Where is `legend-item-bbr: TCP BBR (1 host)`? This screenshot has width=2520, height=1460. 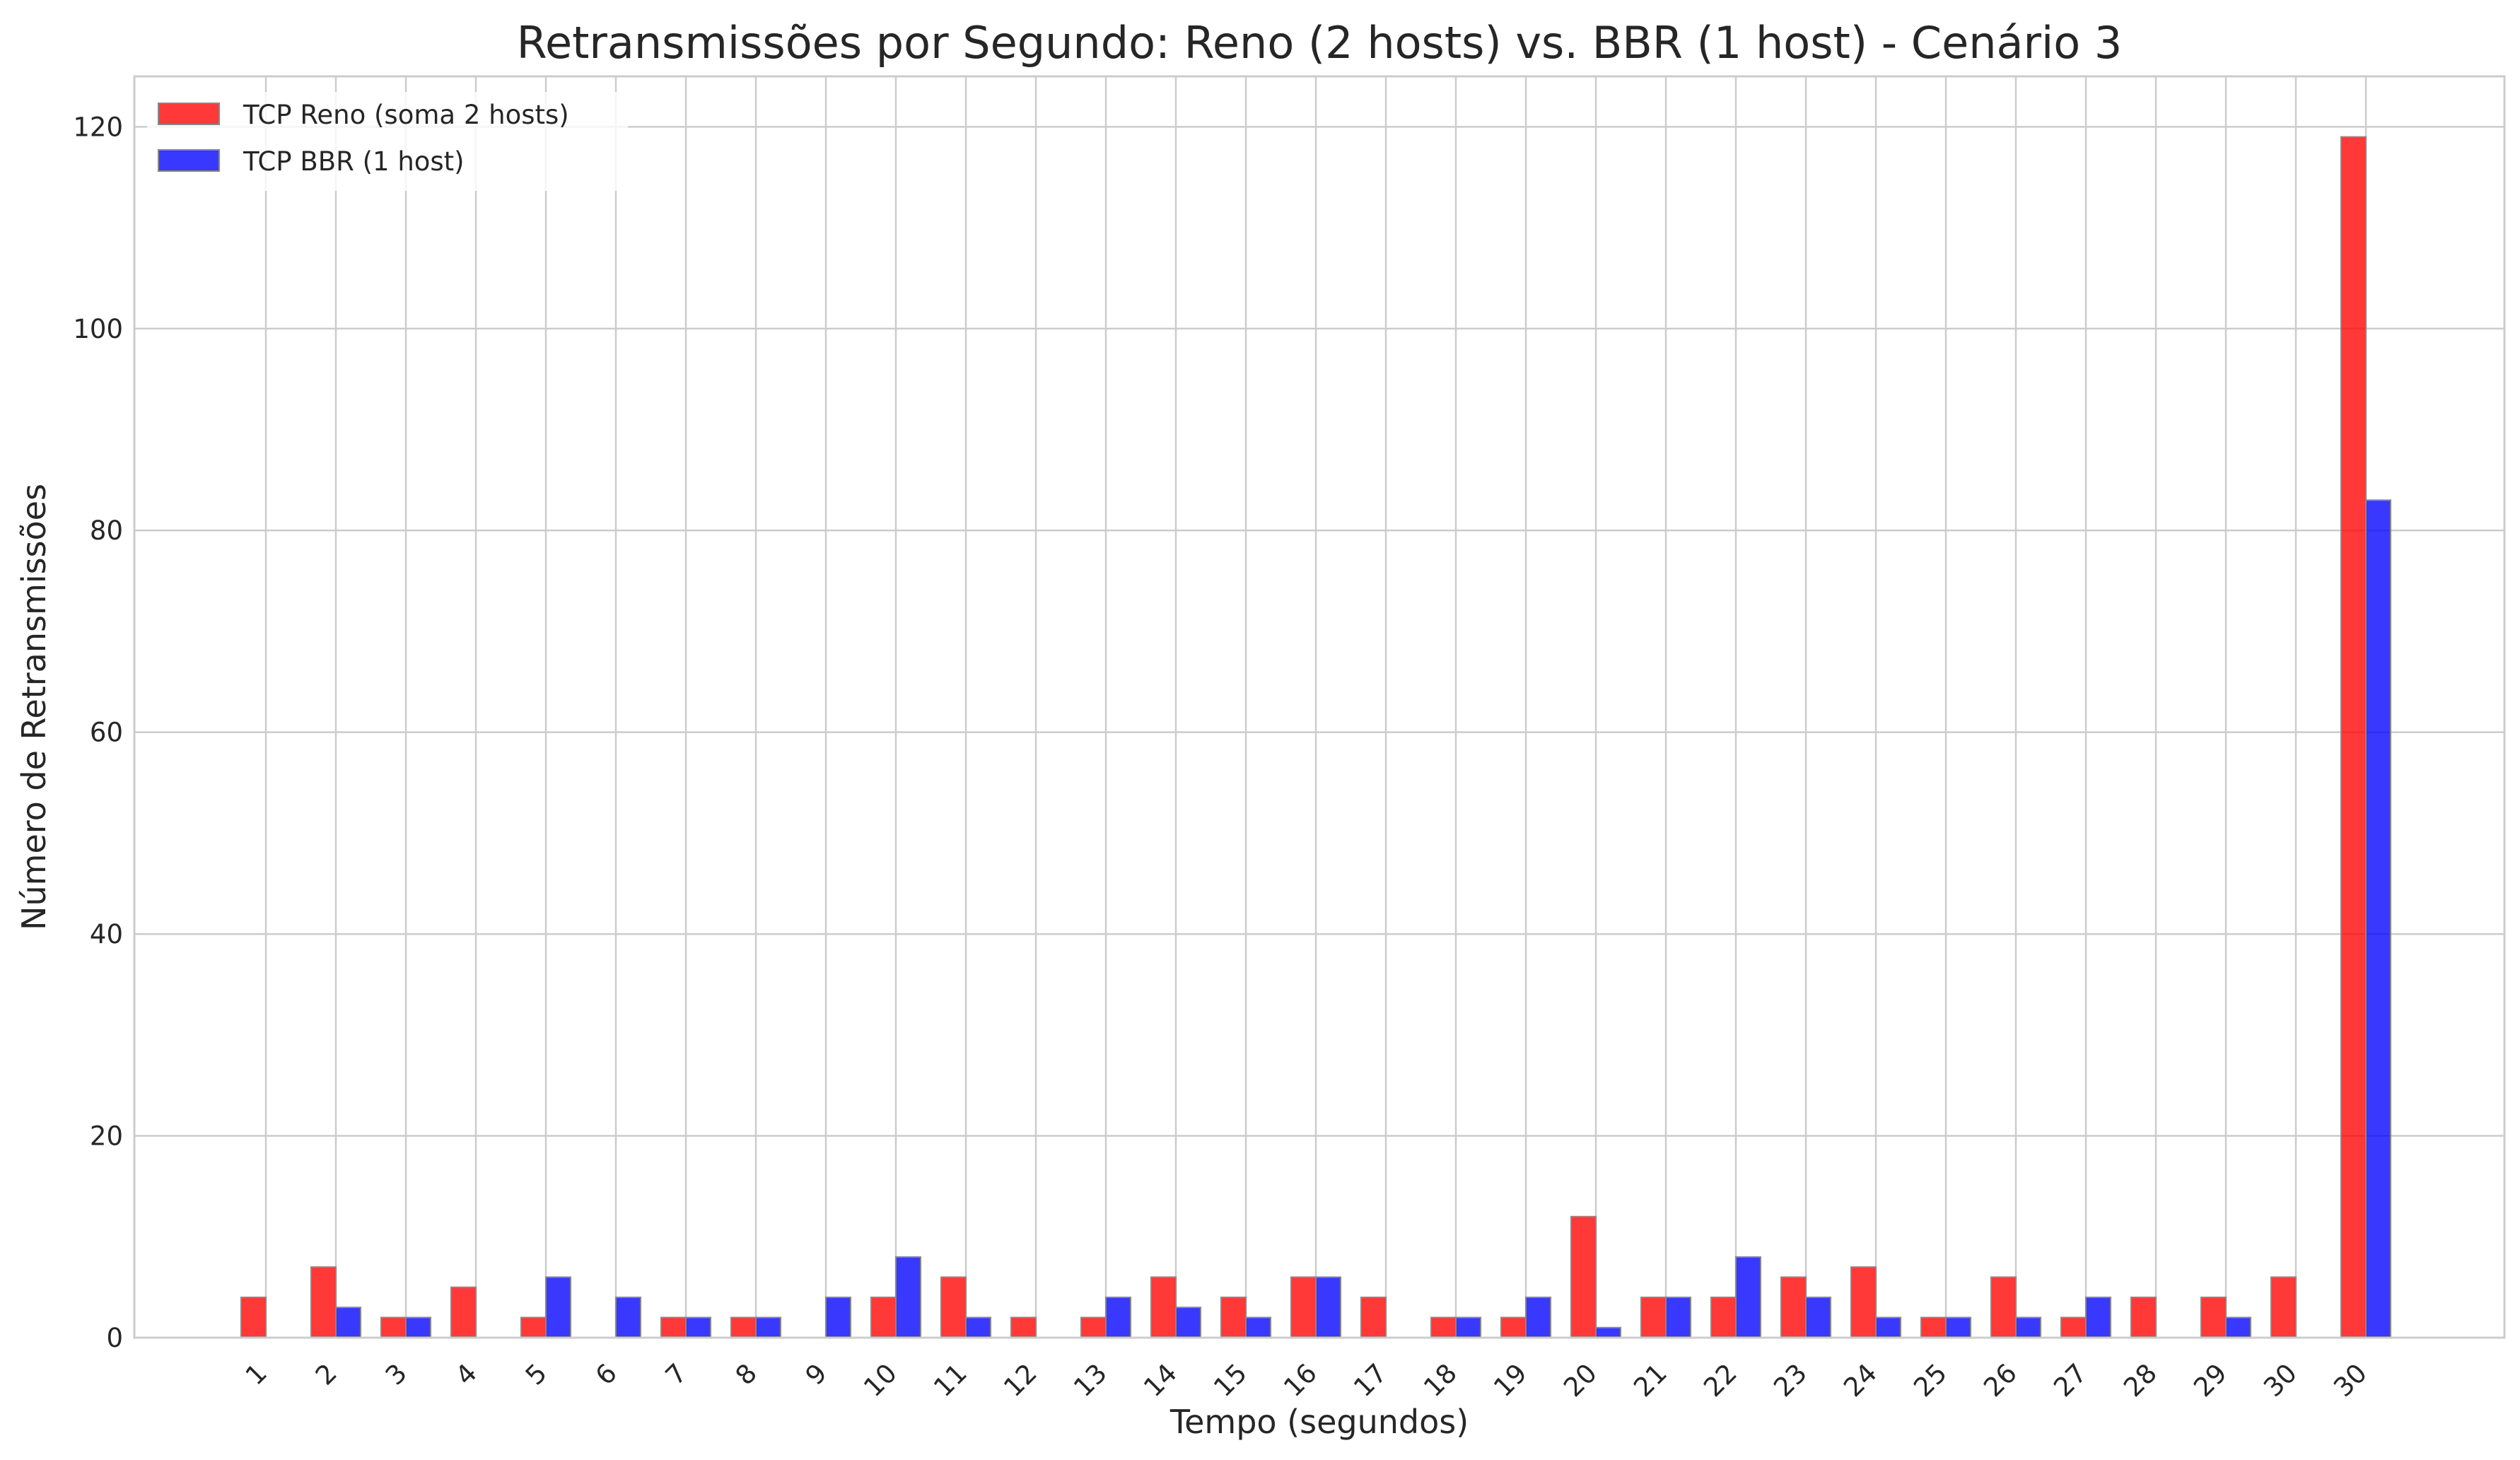 legend-item-bbr: TCP BBR (1 host) is located at coordinates (311, 161).